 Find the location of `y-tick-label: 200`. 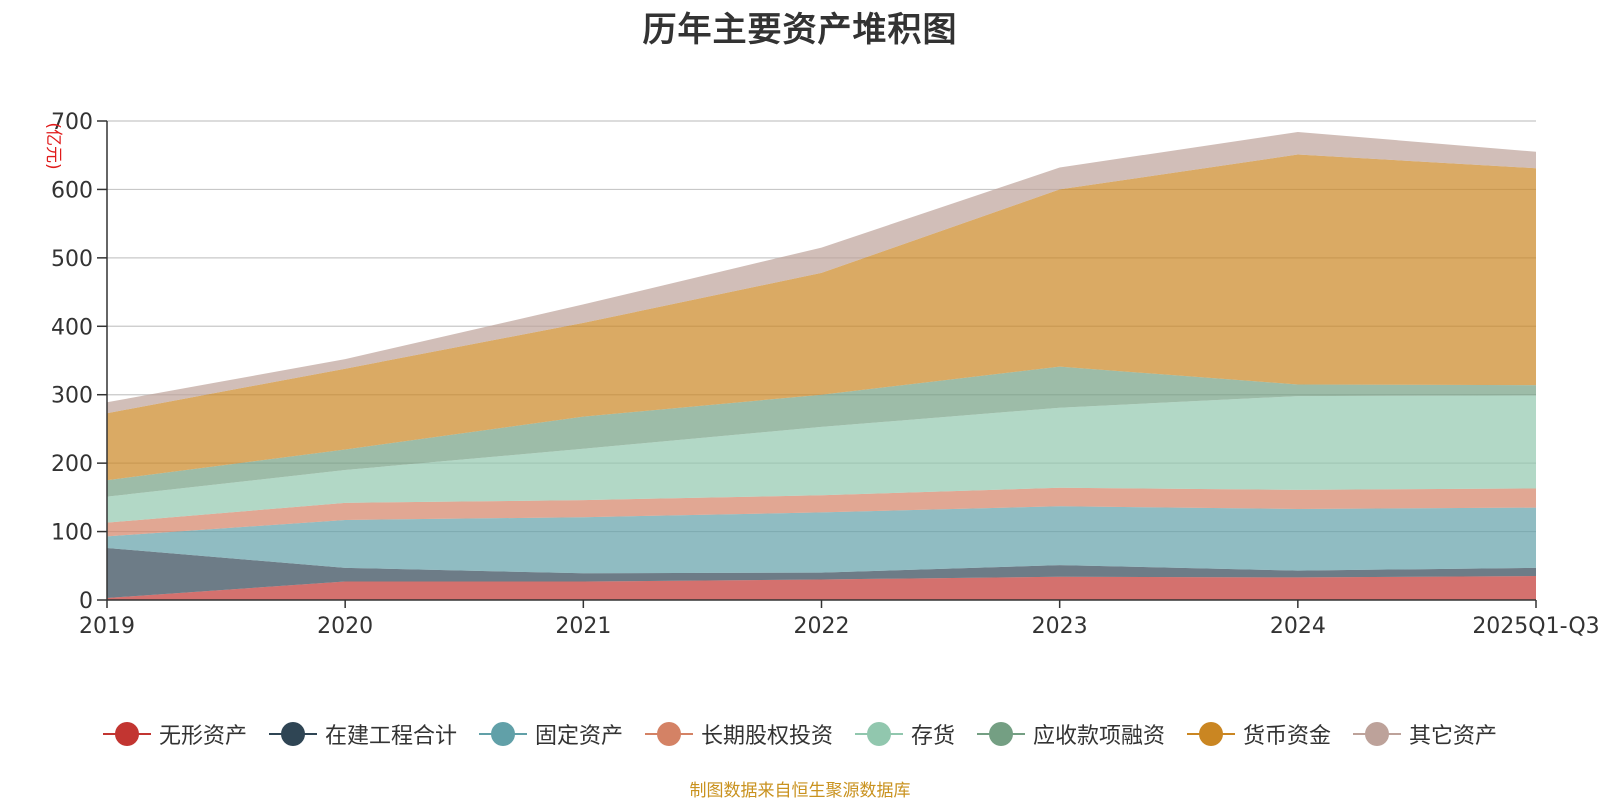

y-tick-label: 200 is located at coordinates (72, 464).